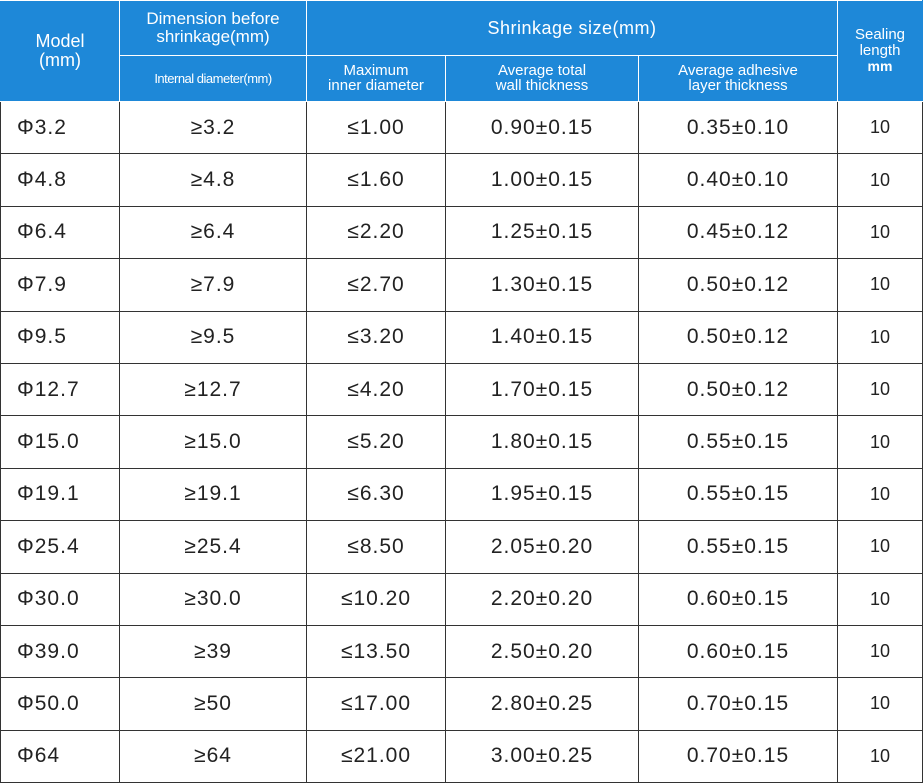 The height and width of the screenshot is (784, 924). What do you see at coordinates (376, 442) in the screenshot?
I see `max-inner-diameter-cell: ≤5.20` at bounding box center [376, 442].